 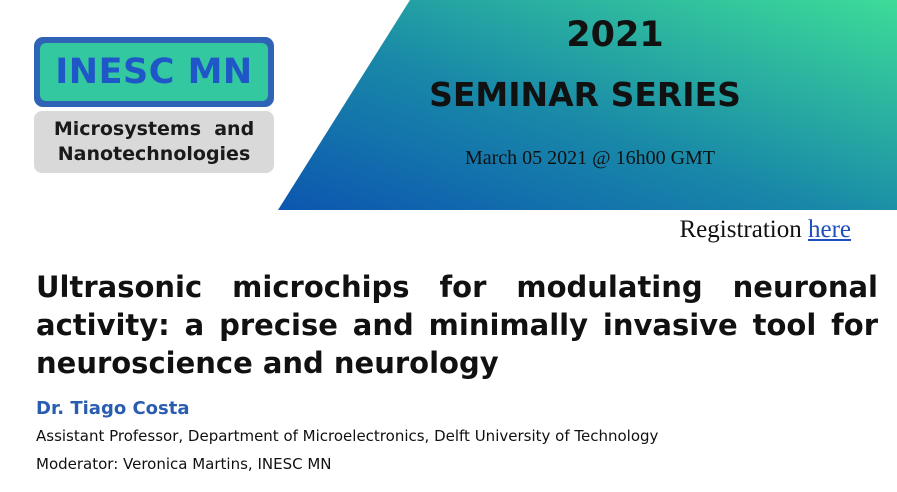 What do you see at coordinates (590, 158) in the screenshot?
I see `seminar-date: March 05 2021 @ 16h00 GMT` at bounding box center [590, 158].